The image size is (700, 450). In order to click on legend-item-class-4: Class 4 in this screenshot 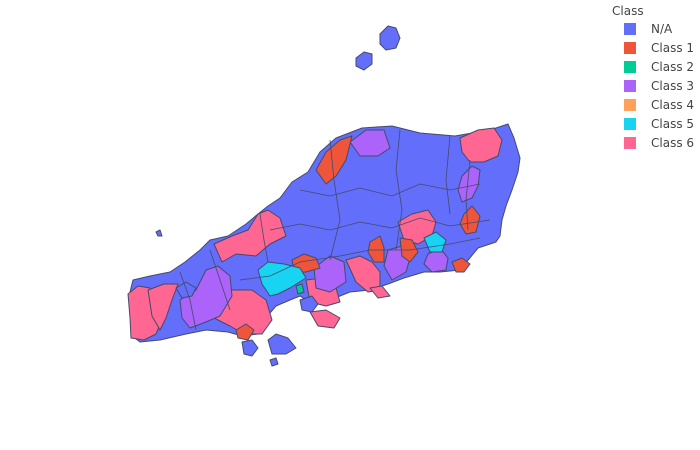, I will do `click(655, 105)`.